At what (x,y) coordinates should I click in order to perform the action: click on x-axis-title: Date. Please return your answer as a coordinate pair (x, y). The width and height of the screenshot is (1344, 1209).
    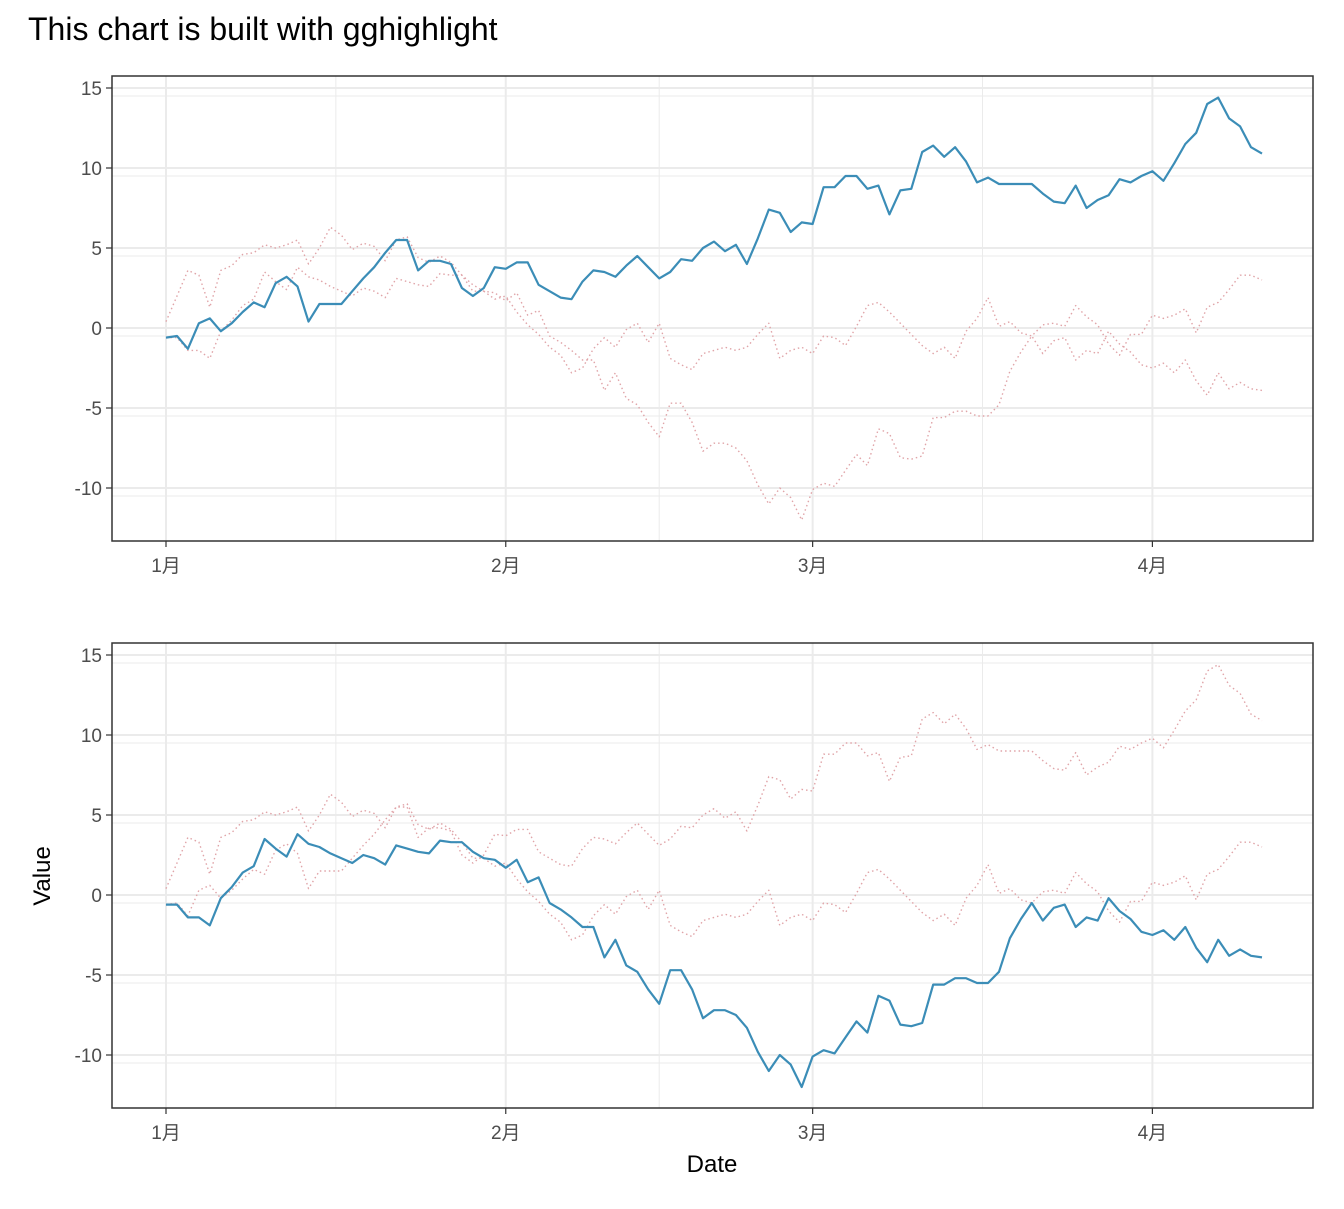
    Looking at the image, I should click on (712, 1164).